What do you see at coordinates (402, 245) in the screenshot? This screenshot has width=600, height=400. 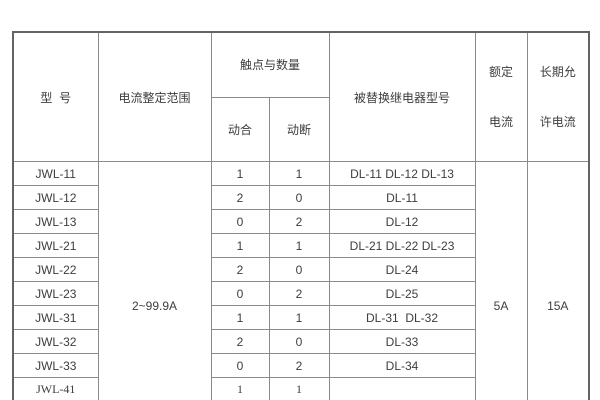 I see `cell-replaced-relay-model: DL-21 DL-22 DL-23` at bounding box center [402, 245].